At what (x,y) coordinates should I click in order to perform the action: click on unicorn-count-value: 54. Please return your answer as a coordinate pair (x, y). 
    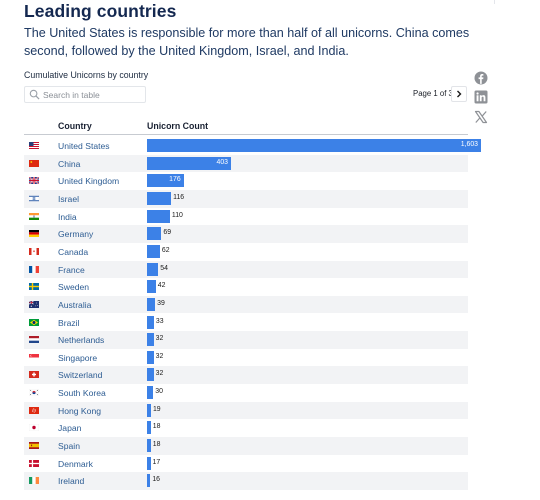
    Looking at the image, I should click on (164, 268).